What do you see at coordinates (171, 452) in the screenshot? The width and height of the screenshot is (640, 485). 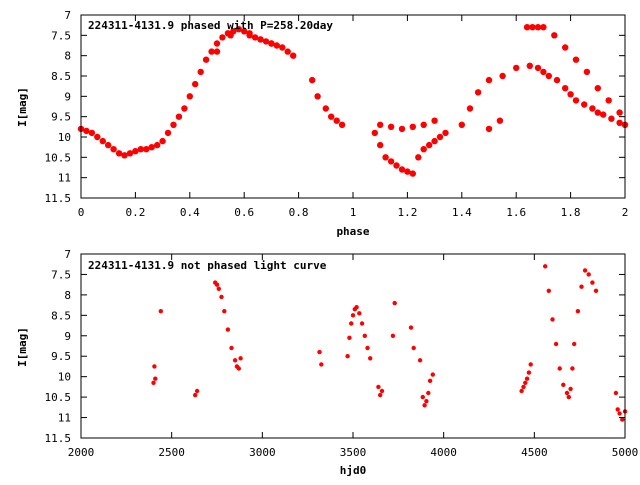 I see `unphased-x-tick-label: 2500` at bounding box center [171, 452].